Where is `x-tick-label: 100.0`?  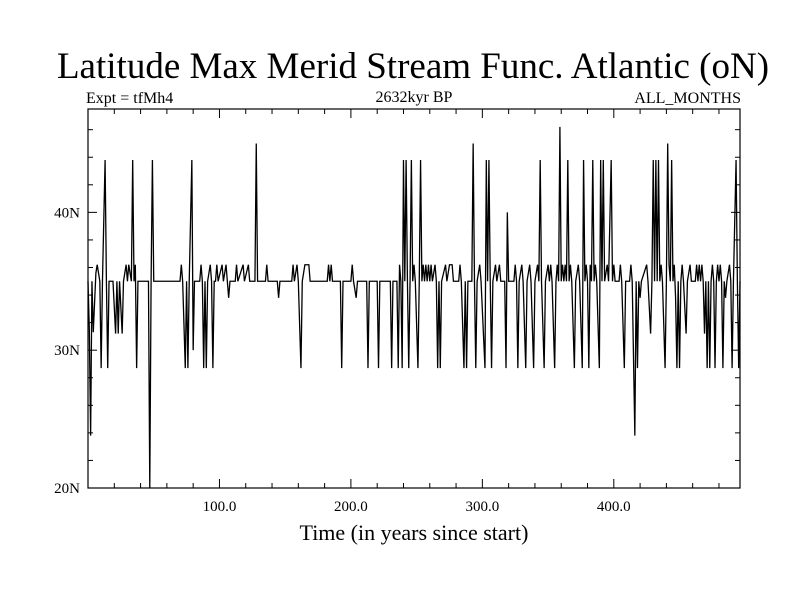 x-tick-label: 100.0 is located at coordinates (220, 507).